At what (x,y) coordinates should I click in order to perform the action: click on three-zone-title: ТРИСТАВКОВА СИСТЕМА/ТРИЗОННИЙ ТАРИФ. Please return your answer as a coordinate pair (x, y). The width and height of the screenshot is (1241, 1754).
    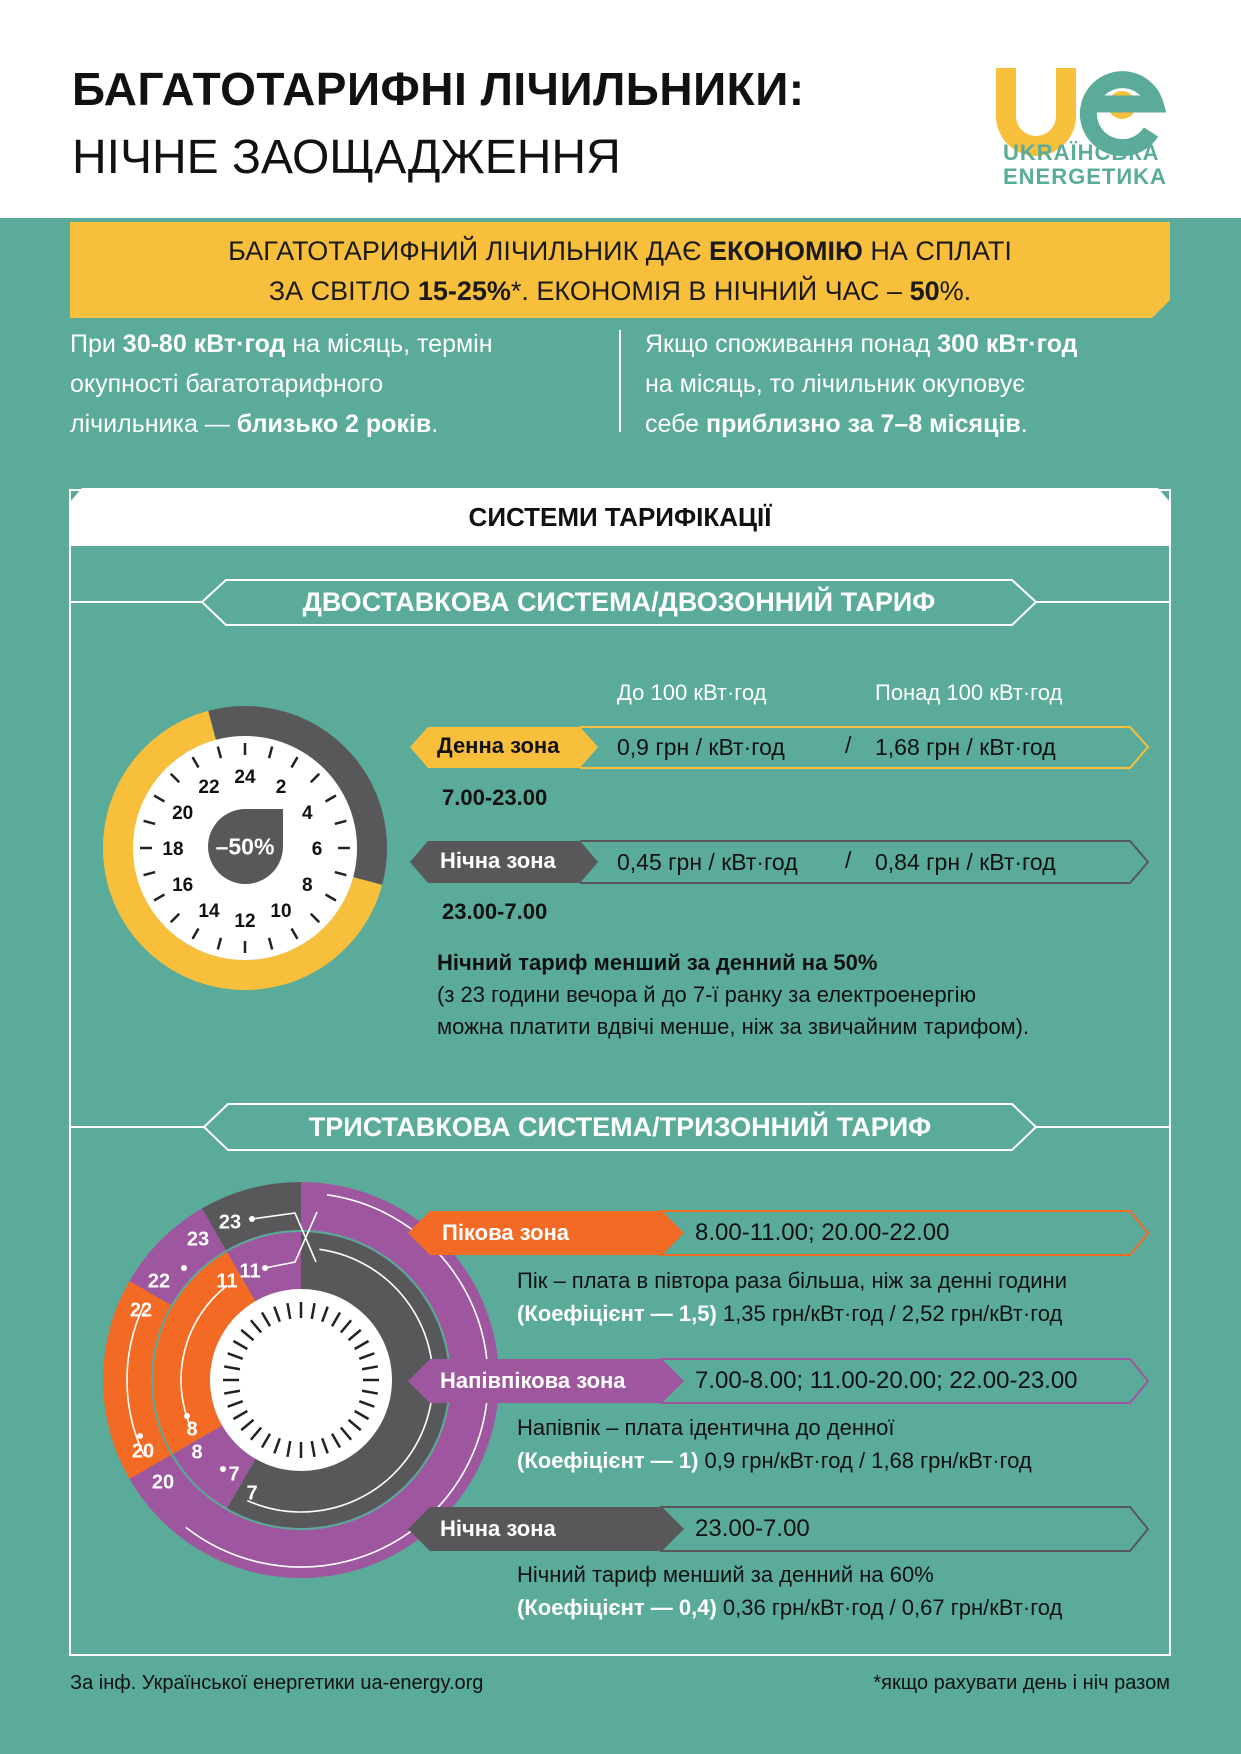
    Looking at the image, I should click on (620, 1127).